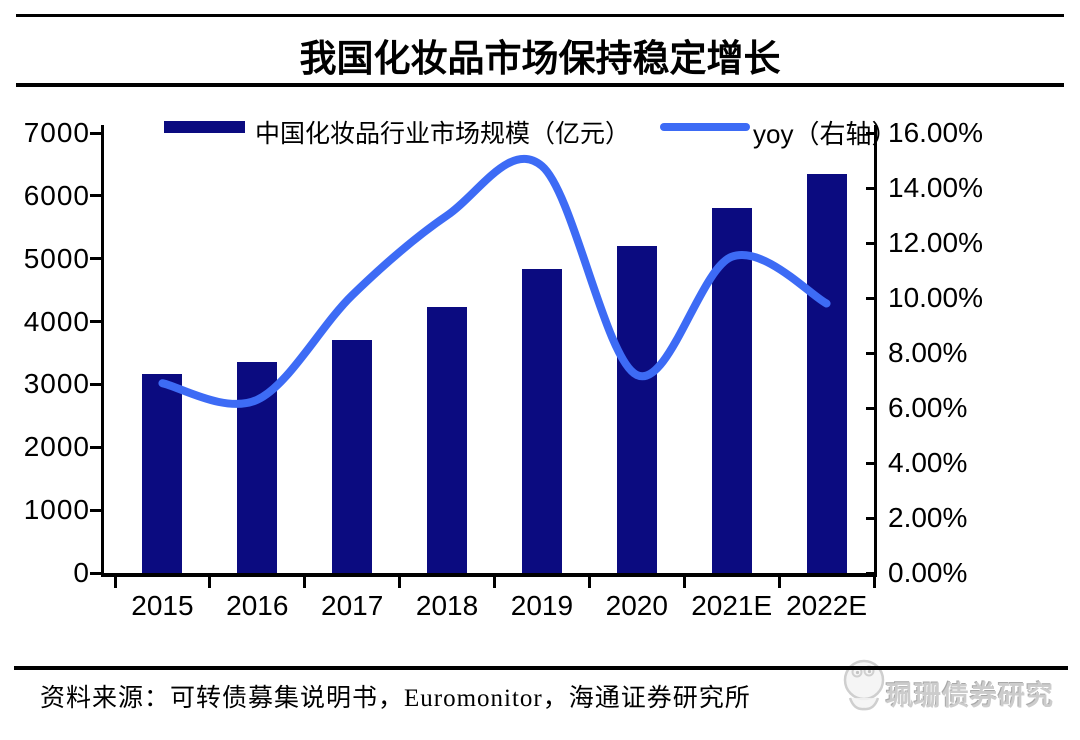  I want to click on title-top-rule, so click(540, 15).